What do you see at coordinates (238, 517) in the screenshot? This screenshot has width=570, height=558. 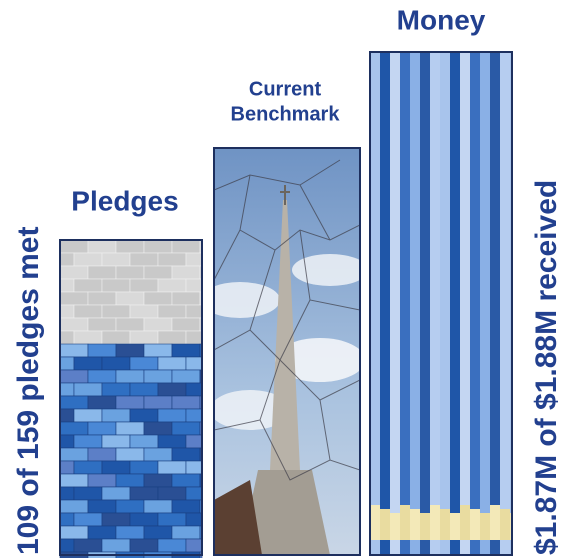 I see `roof` at bounding box center [238, 517].